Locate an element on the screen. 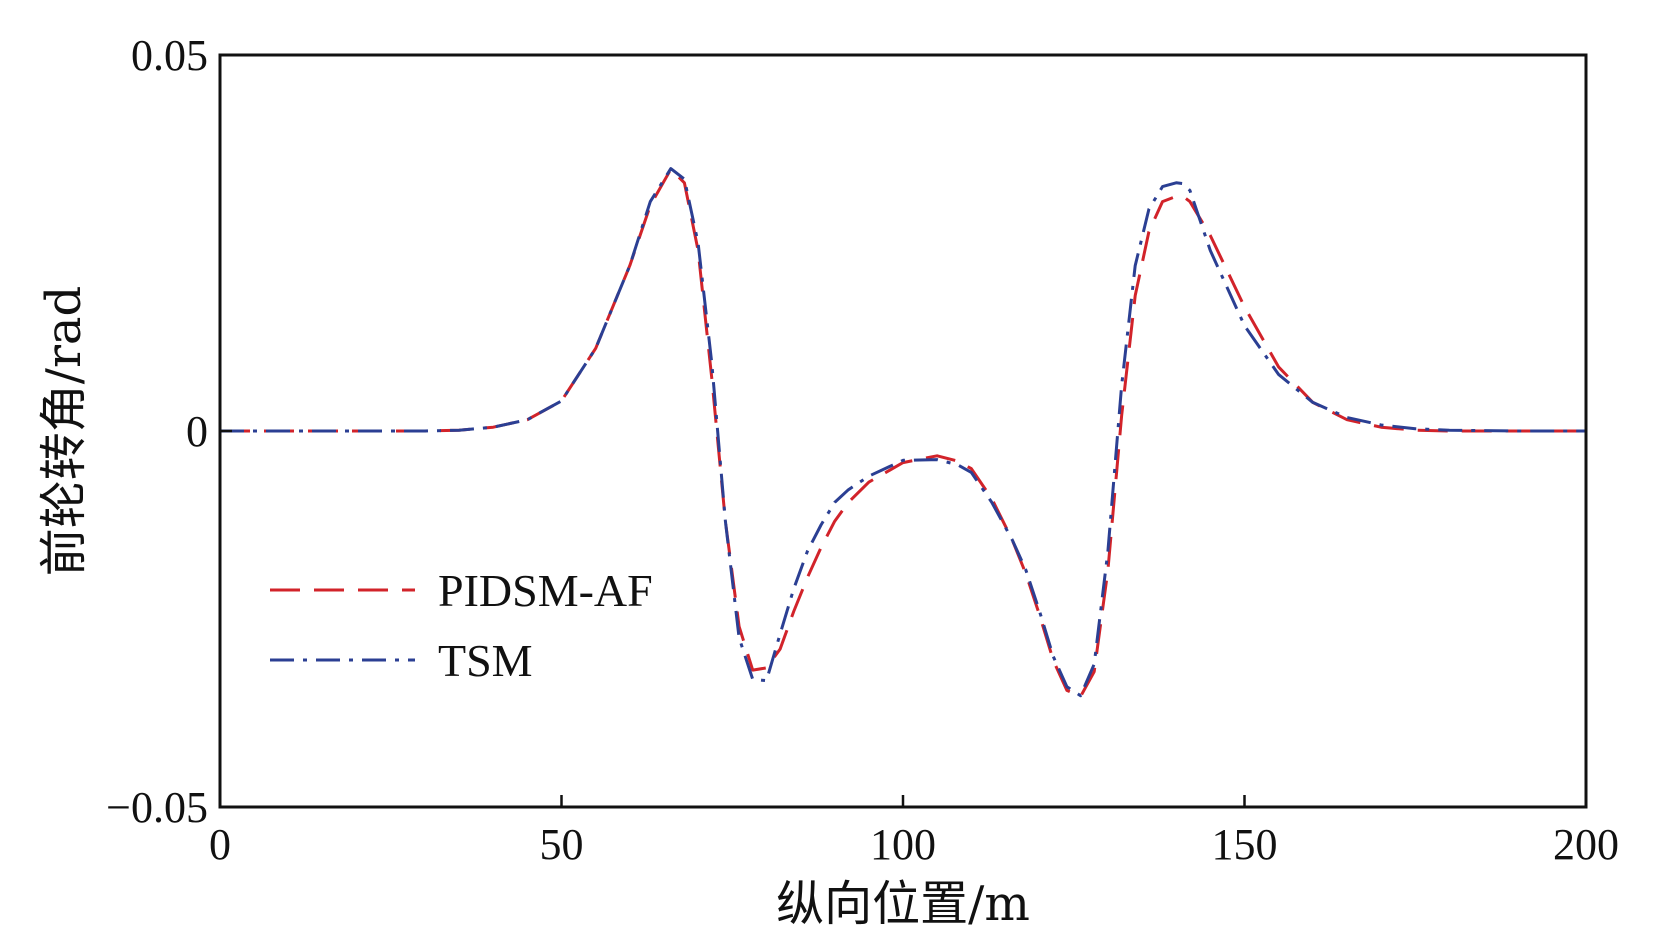 The height and width of the screenshot is (940, 1661). legend-label: TSM is located at coordinates (485, 660).